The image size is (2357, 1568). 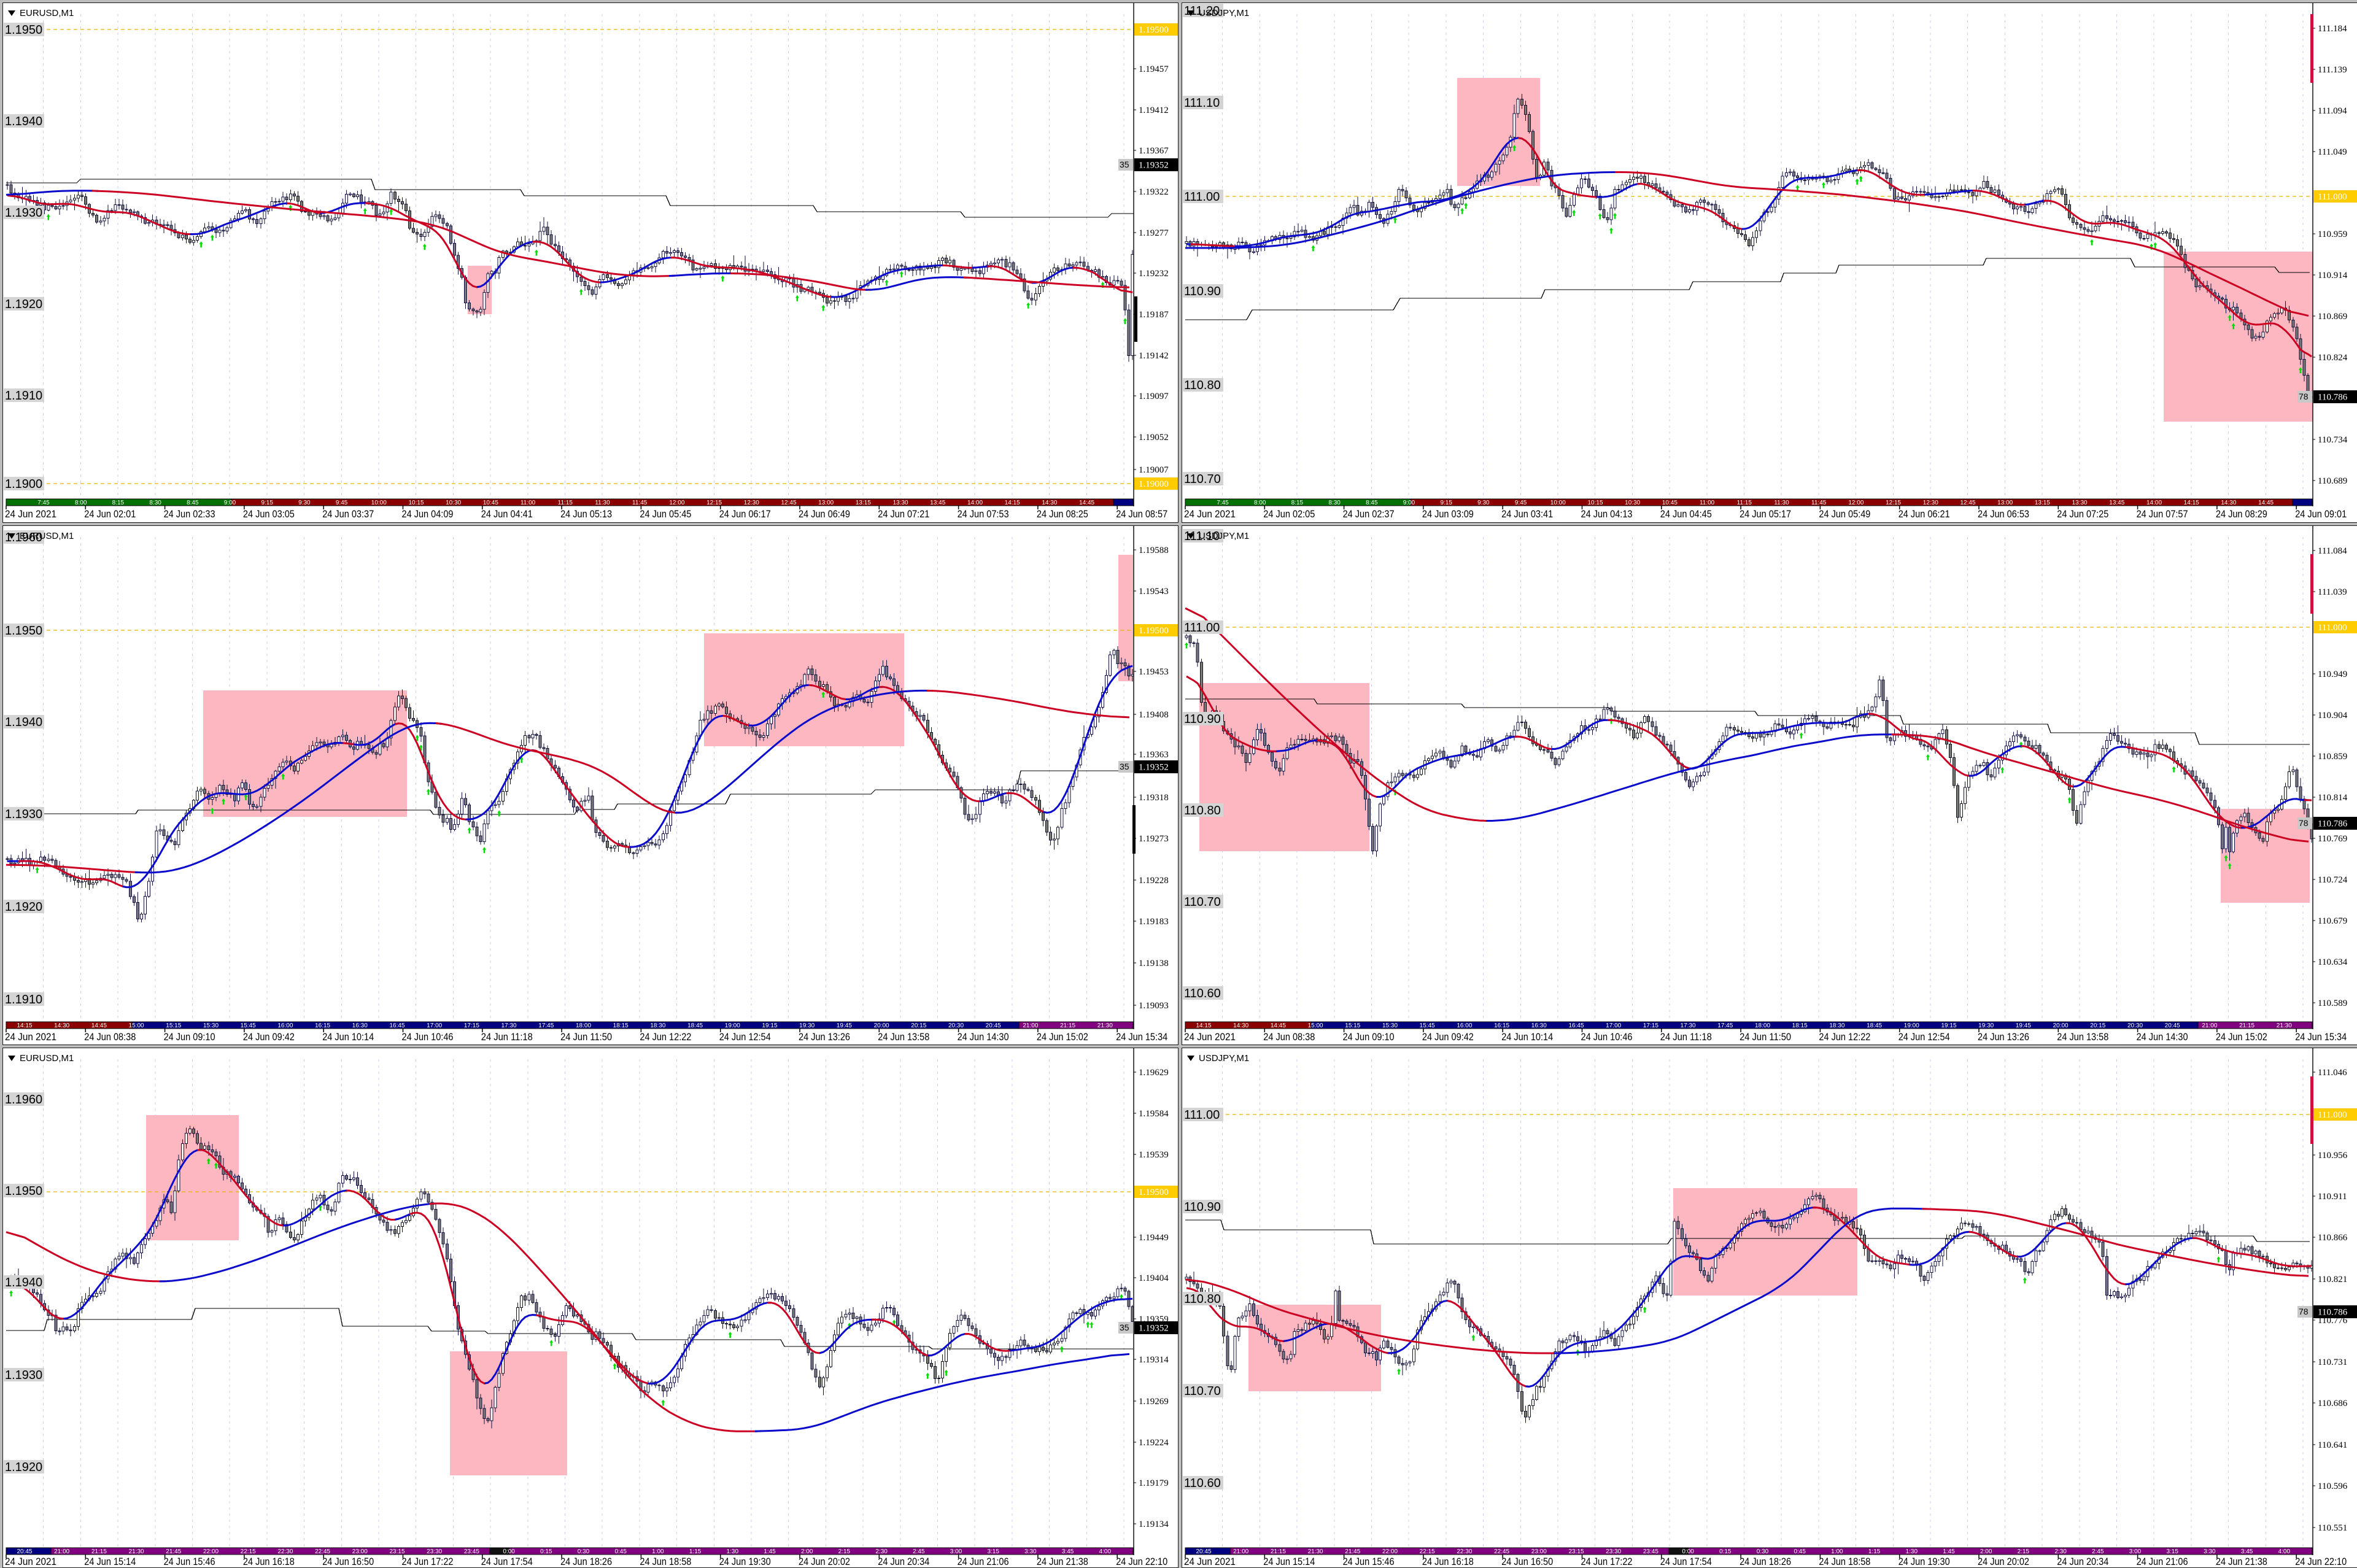 I want to click on svg-text: 1.1930, so click(x=23, y=1375).